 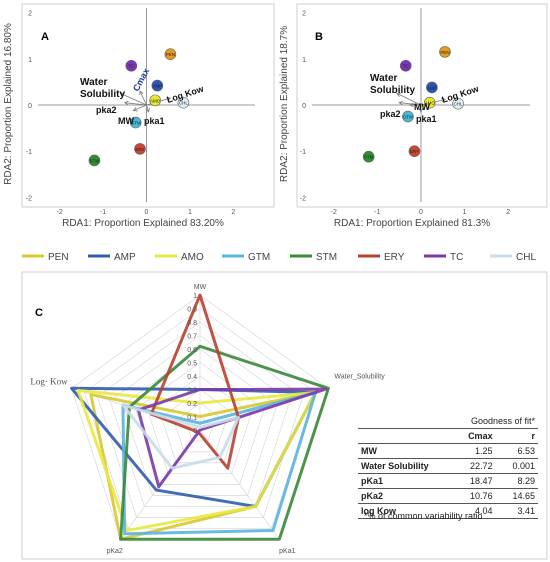 I want to click on panel-b-y-tick-label: 2, so click(x=304, y=14).